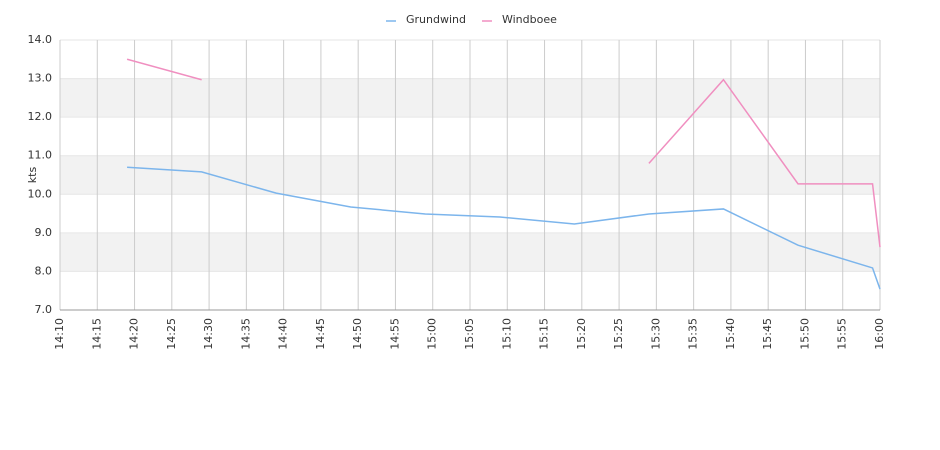 The image size is (940, 450). Describe the element at coordinates (544, 334) in the screenshot. I see `x-tick-label: 15:15` at that location.